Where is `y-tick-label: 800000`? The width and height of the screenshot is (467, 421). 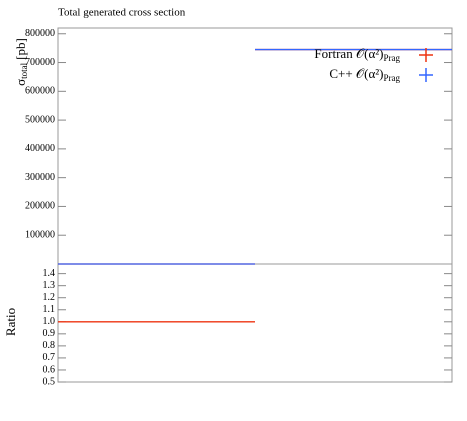
y-tick-label: 800000 is located at coordinates (40, 33).